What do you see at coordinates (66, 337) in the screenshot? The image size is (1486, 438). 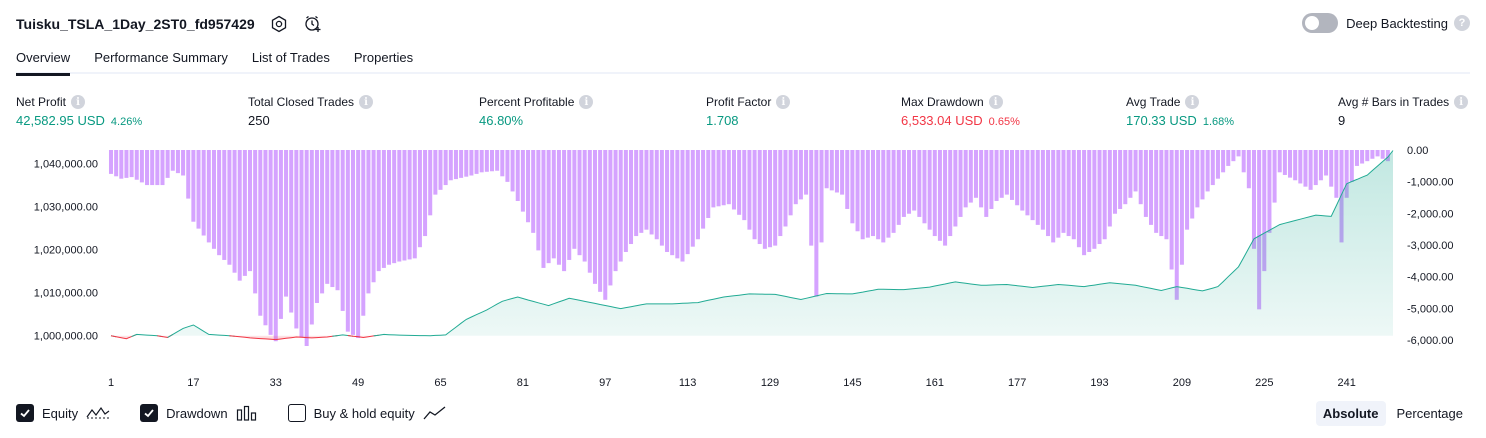 I see `left-tick-label: 1,000,000.00` at bounding box center [66, 337].